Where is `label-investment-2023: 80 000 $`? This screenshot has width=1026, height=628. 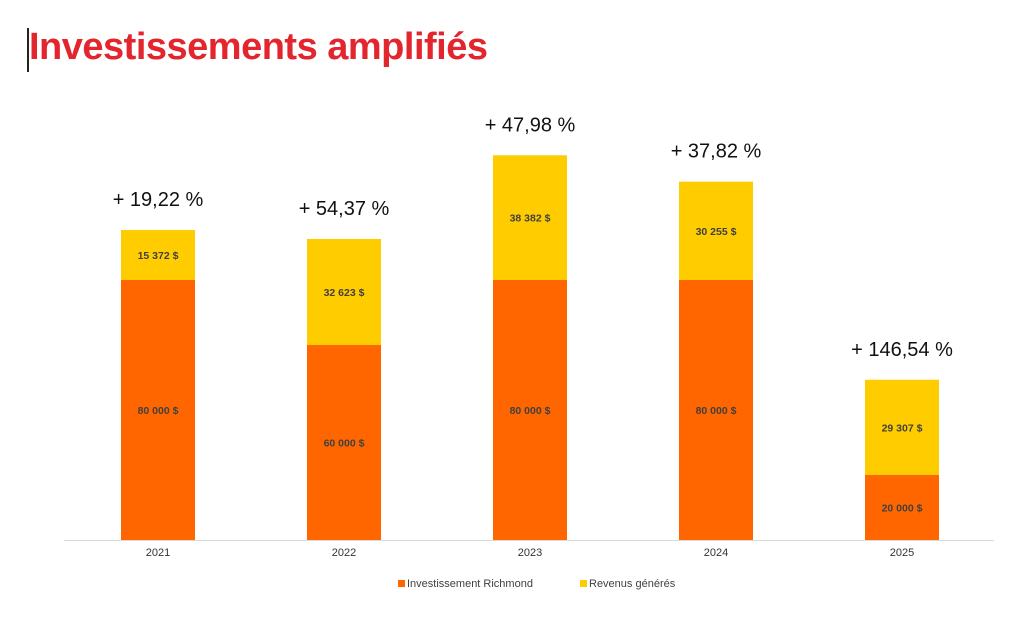
label-investment-2023: 80 000 $ is located at coordinates (530, 411).